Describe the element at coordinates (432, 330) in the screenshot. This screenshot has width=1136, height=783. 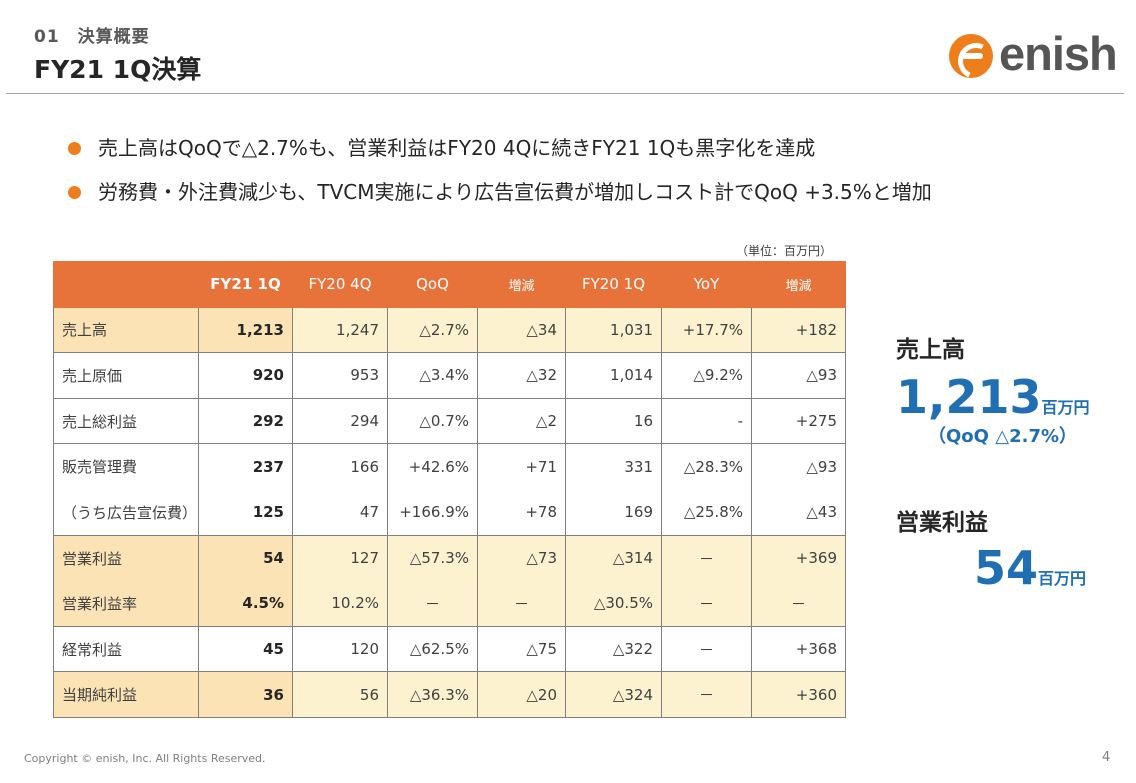
I see `table-cell: △2.7%` at that location.